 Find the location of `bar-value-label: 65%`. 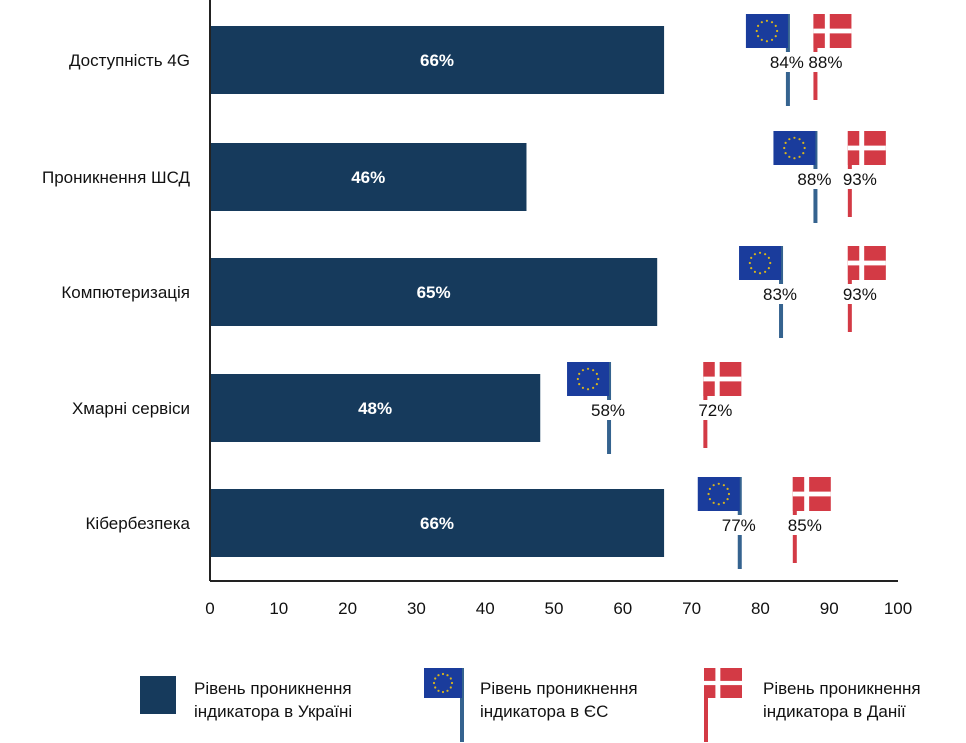

bar-value-label: 65% is located at coordinates (434, 292).